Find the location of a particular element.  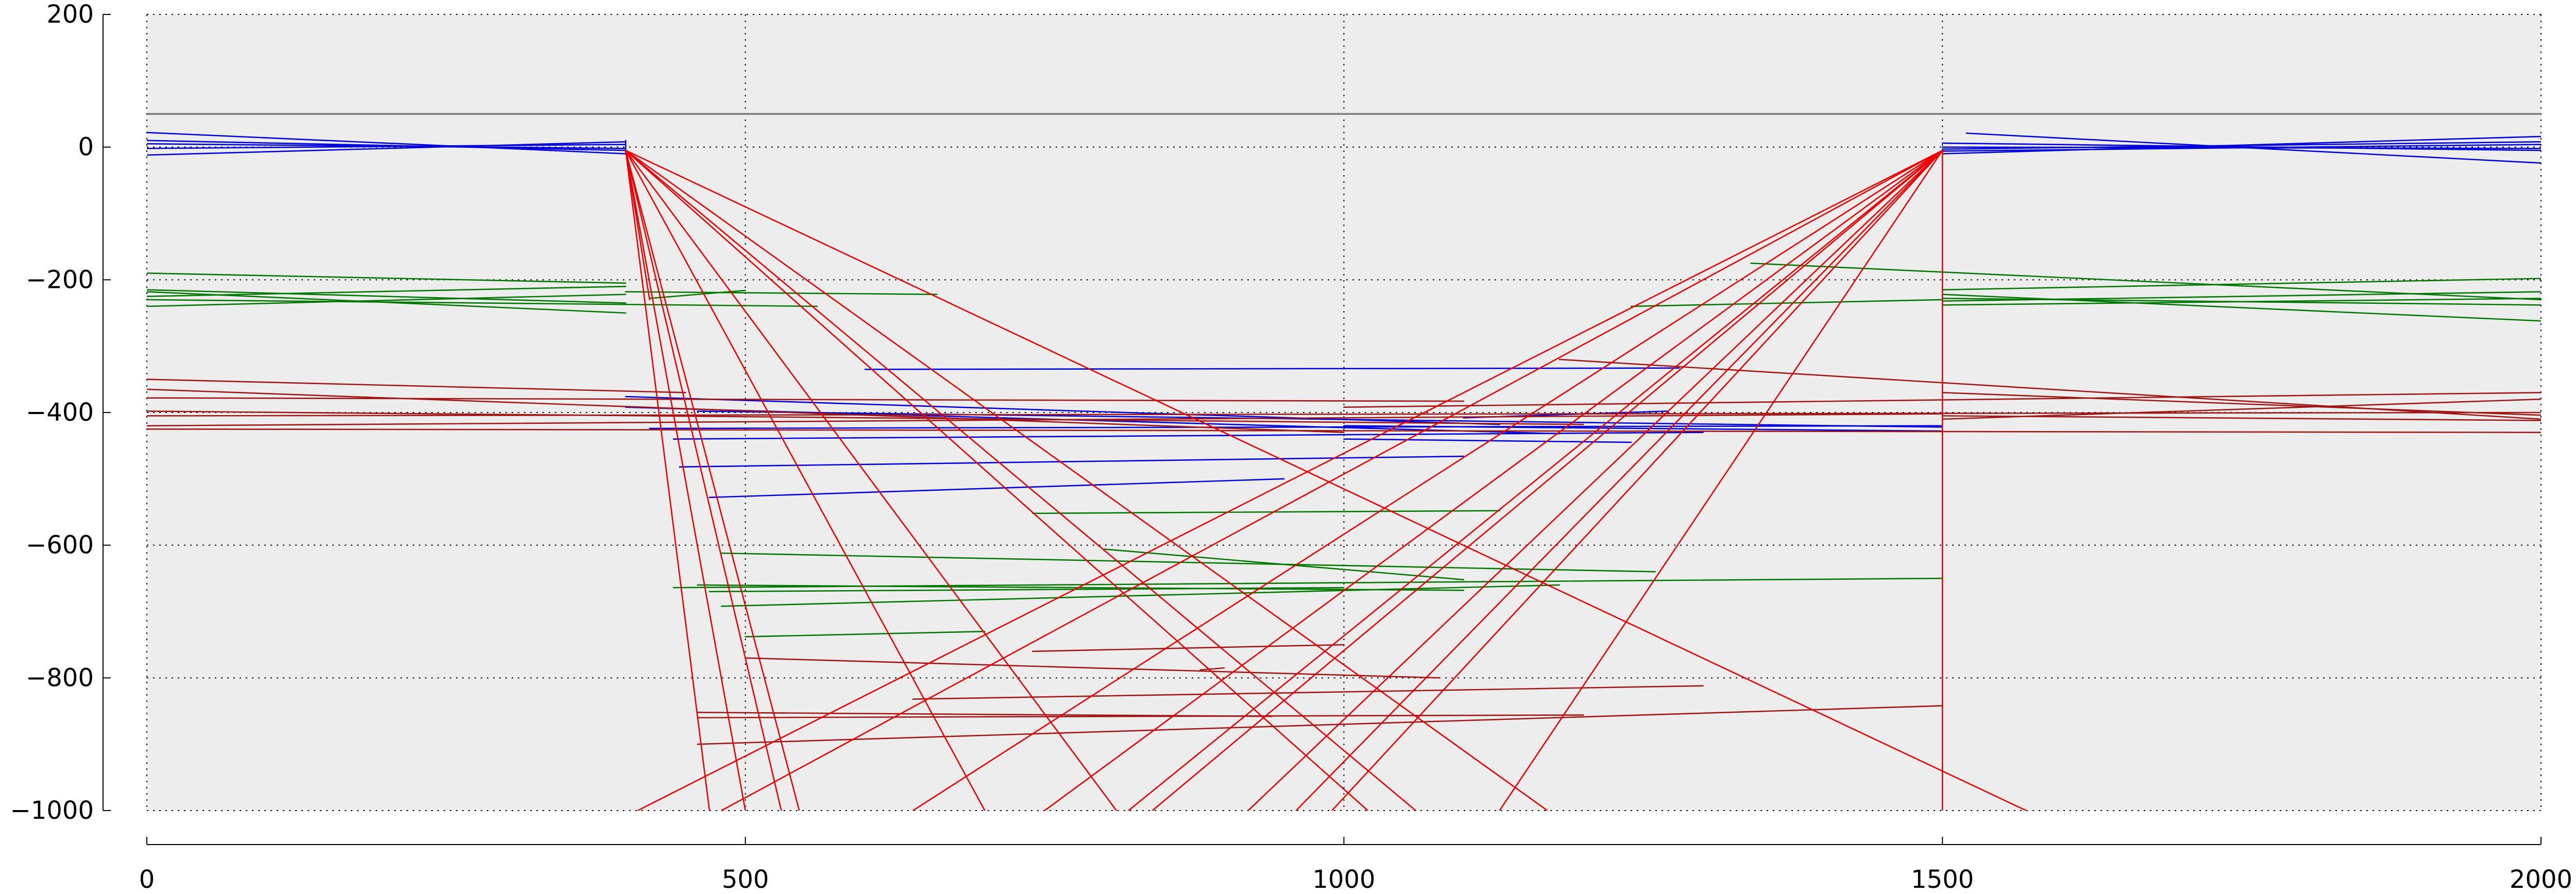

y-axis: 200 0 −200 −400 −600 −800 −1000 is located at coordinates (60, 412).